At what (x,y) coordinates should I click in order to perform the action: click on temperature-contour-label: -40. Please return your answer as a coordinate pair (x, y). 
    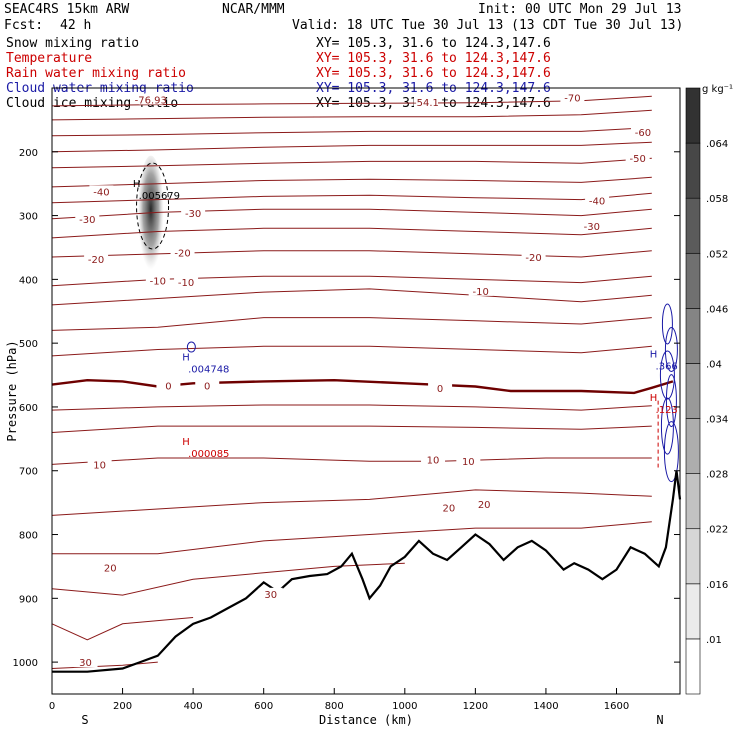
    Looking at the image, I should click on (101, 192).